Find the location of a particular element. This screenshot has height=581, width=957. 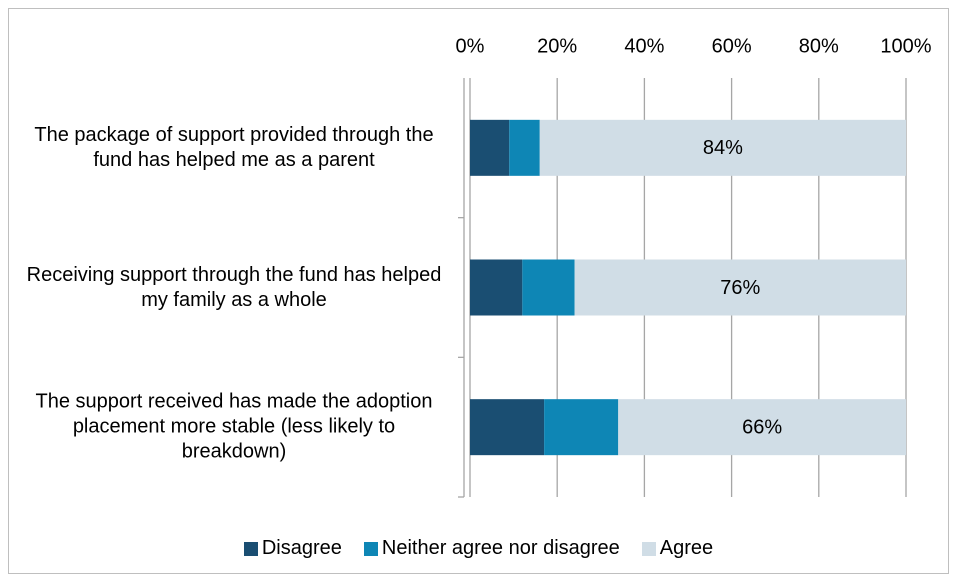

legend: Disagree Neither agree nor disagree Agree is located at coordinates (478, 548).